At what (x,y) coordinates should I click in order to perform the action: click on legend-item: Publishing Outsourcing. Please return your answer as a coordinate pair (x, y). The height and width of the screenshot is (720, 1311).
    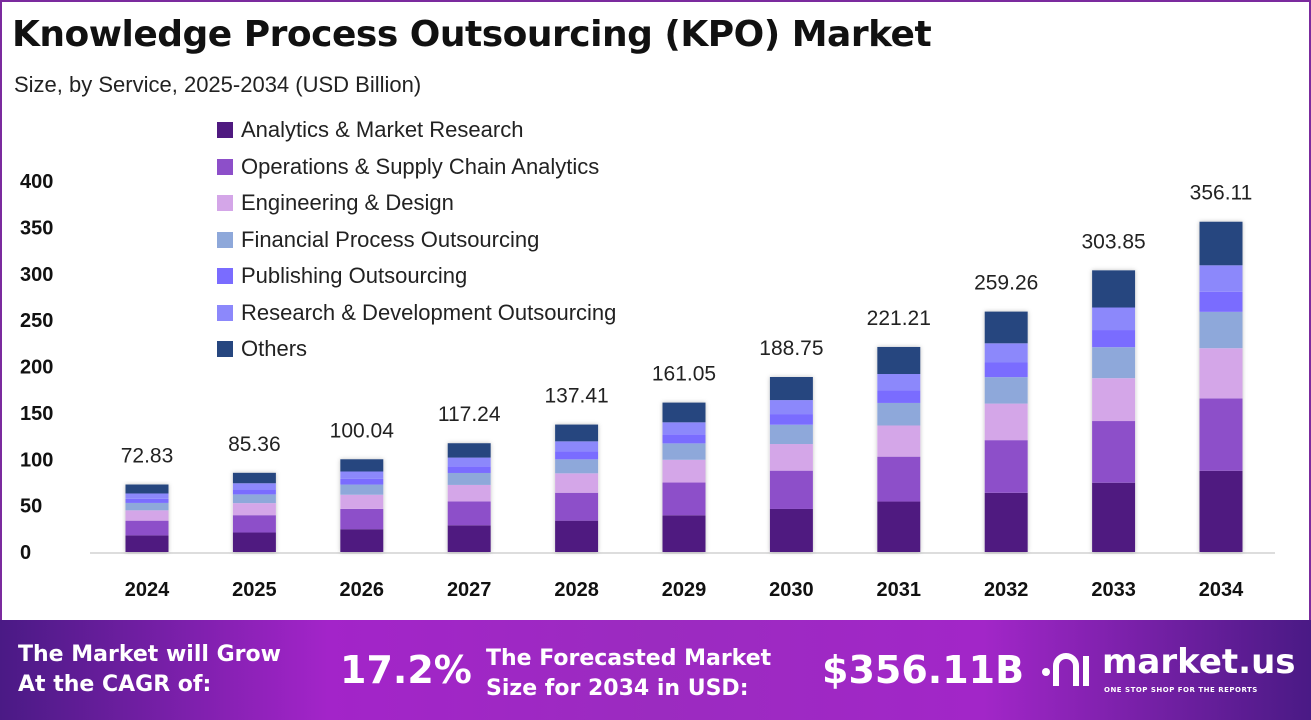
    Looking at the image, I should click on (416, 276).